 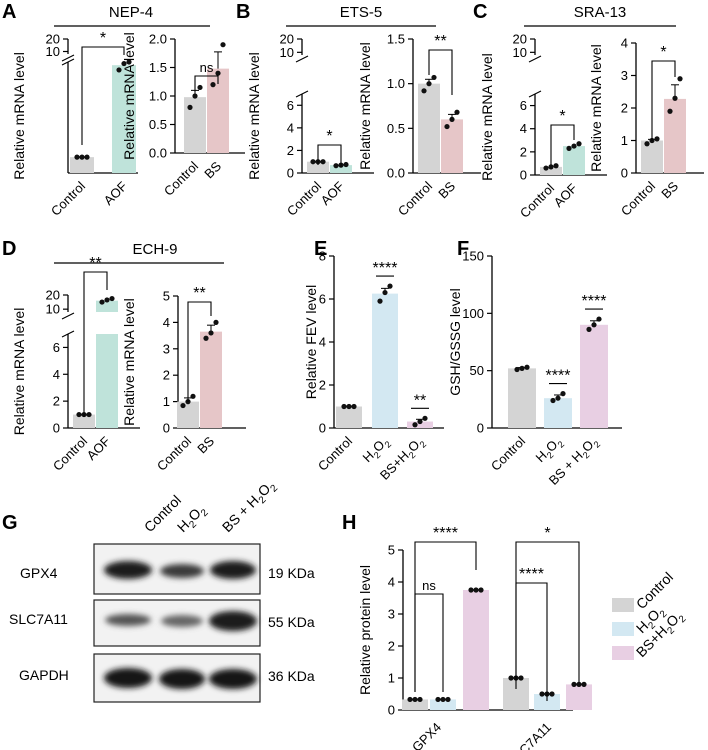 I want to click on y-tick-label: 5, so click(x=166, y=296).